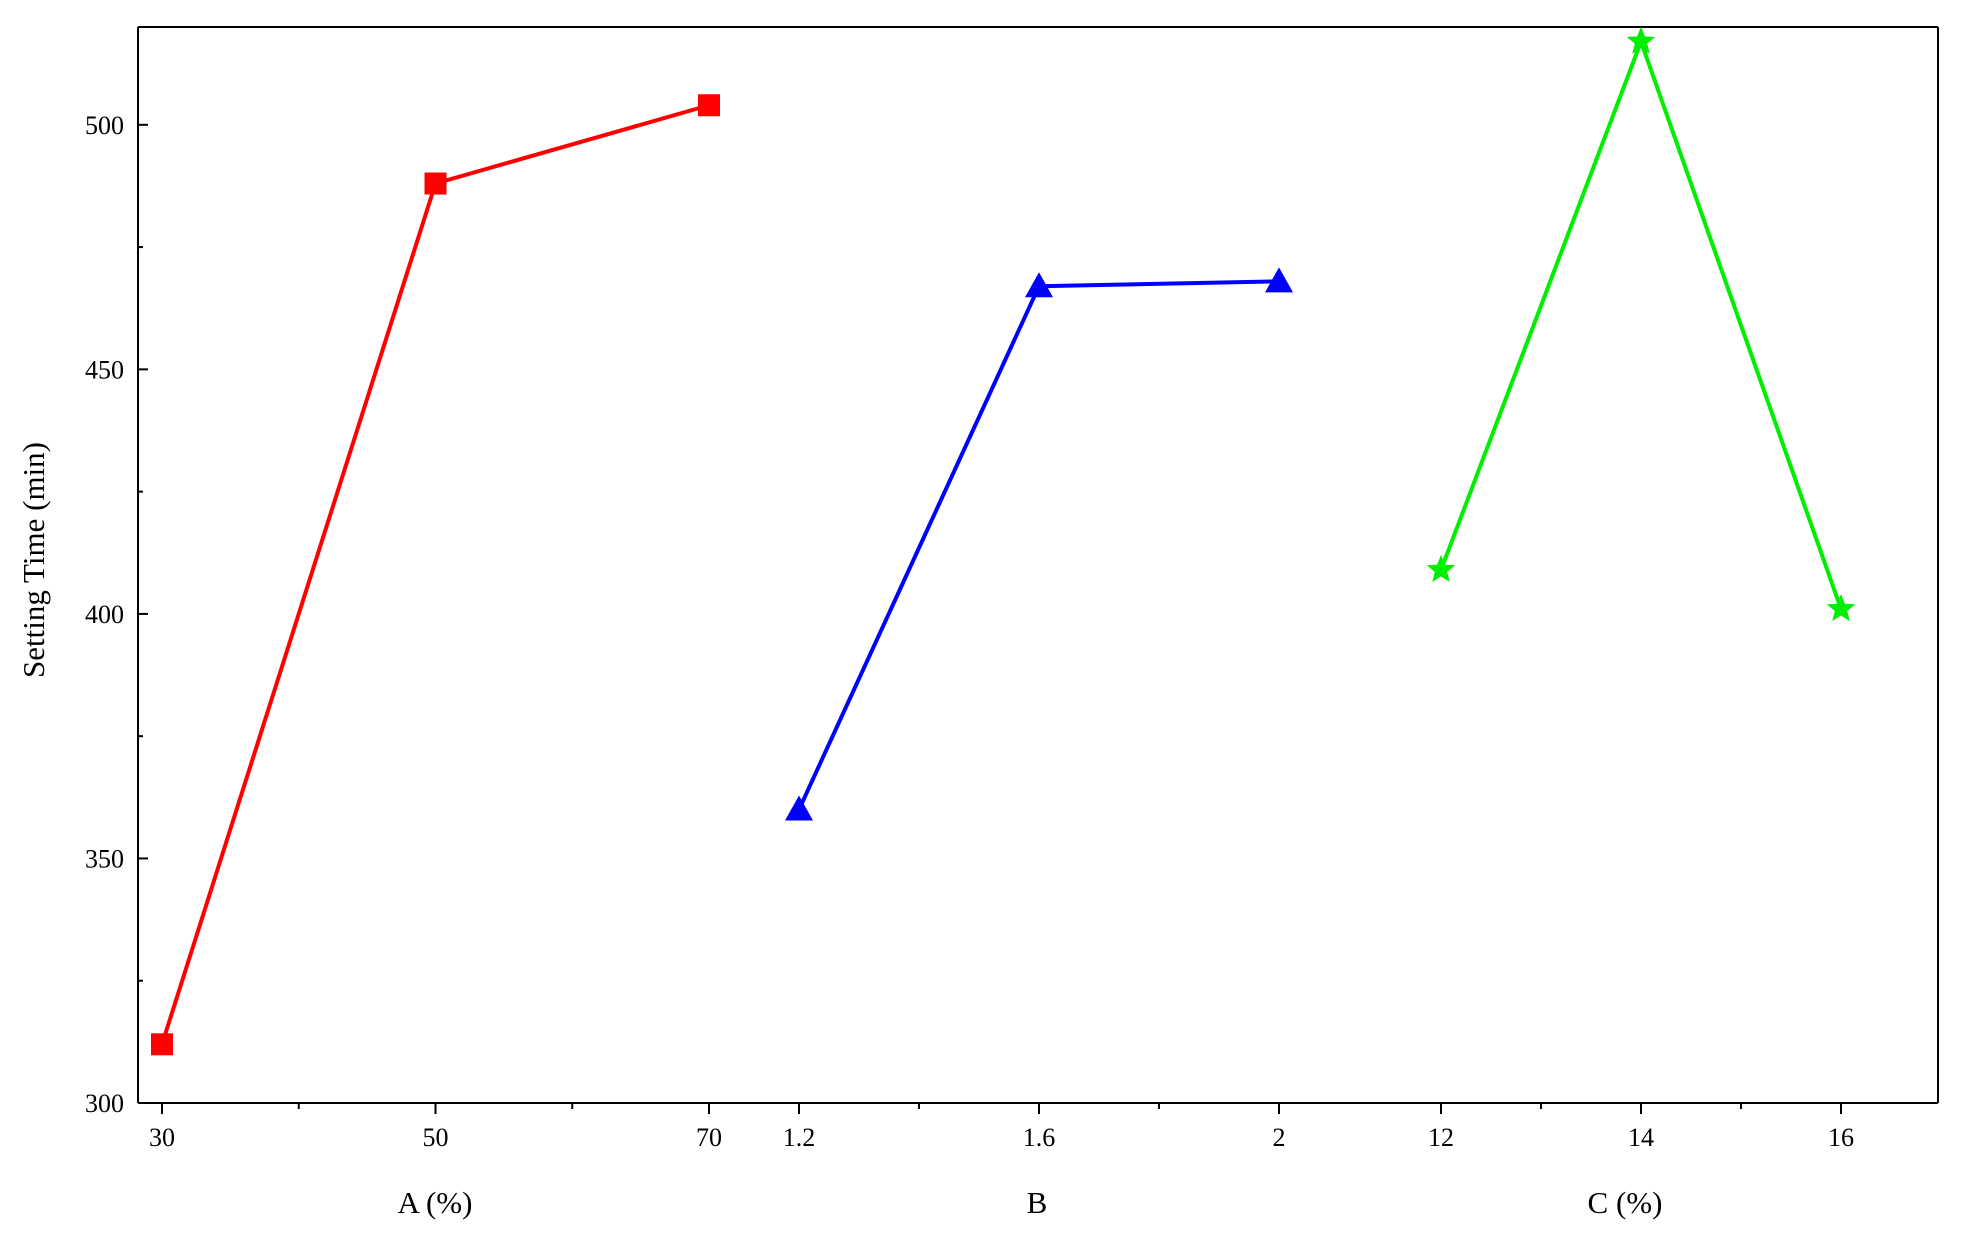 This screenshot has width=1961, height=1241. Describe the element at coordinates (1060, 1161) in the screenshot. I see `x-axis-2: 1.2 1.6 2 B` at that location.